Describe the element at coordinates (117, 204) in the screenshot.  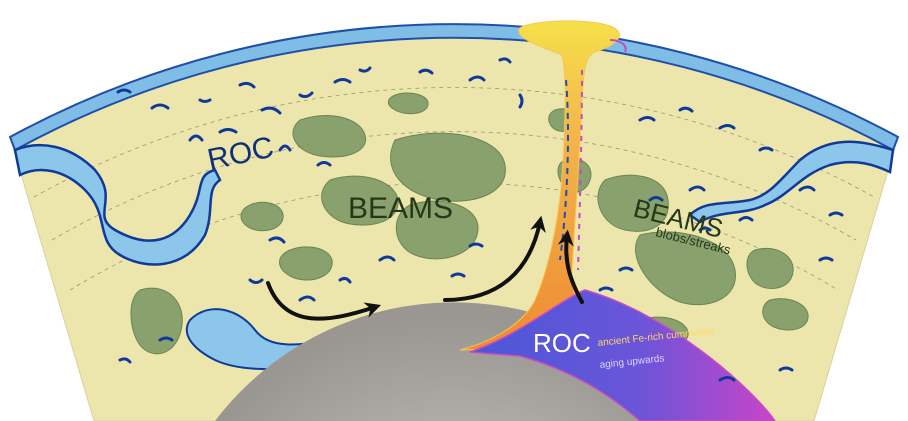
I see `left-slab` at that location.